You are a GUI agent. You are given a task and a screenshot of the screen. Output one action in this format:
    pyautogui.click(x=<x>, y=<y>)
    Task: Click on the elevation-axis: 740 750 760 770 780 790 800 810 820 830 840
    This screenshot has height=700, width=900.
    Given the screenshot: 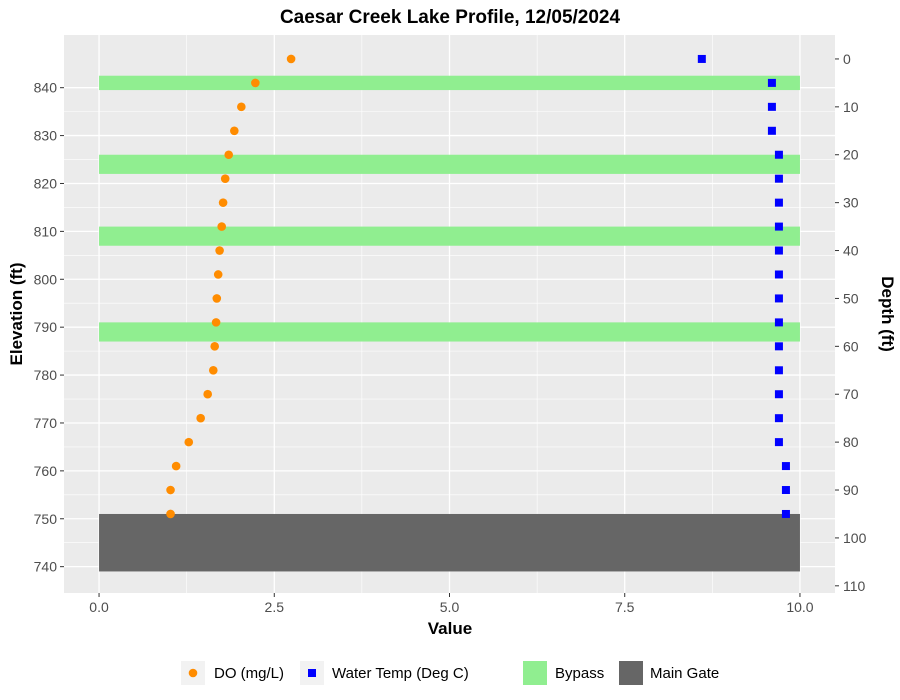 What is the action you would take?
    pyautogui.click(x=49, y=327)
    